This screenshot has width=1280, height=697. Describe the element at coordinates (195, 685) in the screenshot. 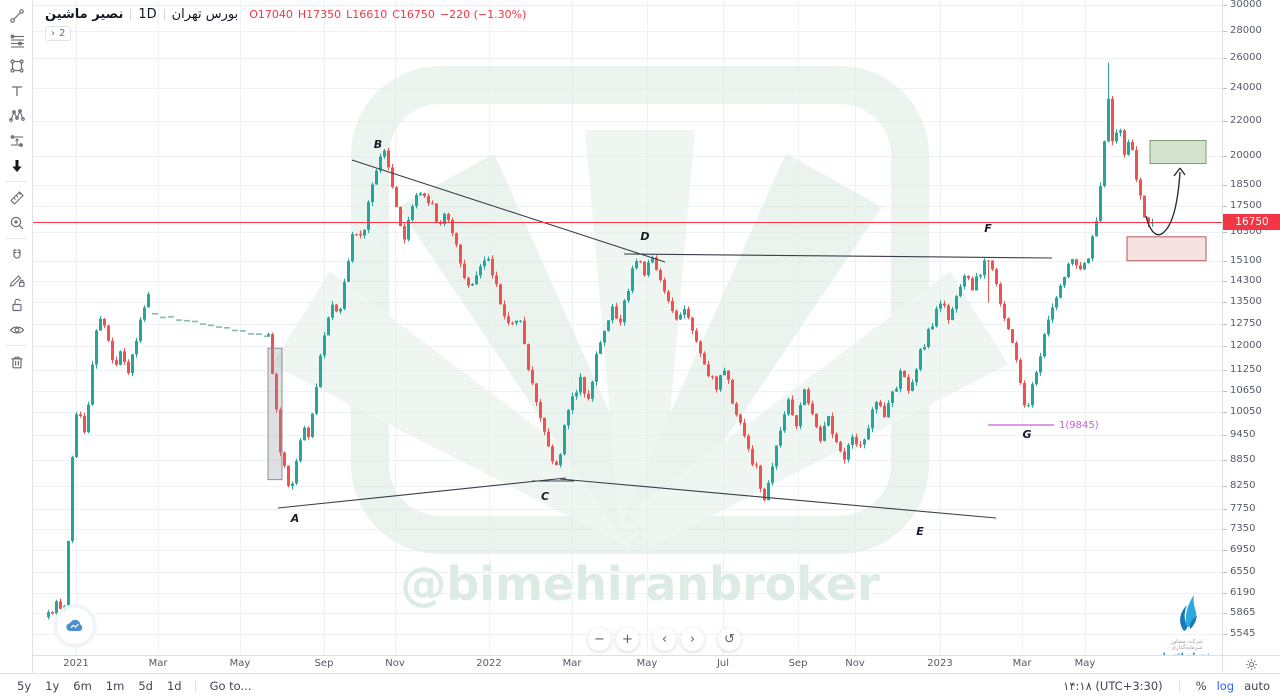

I see `toolbar-divider` at that location.